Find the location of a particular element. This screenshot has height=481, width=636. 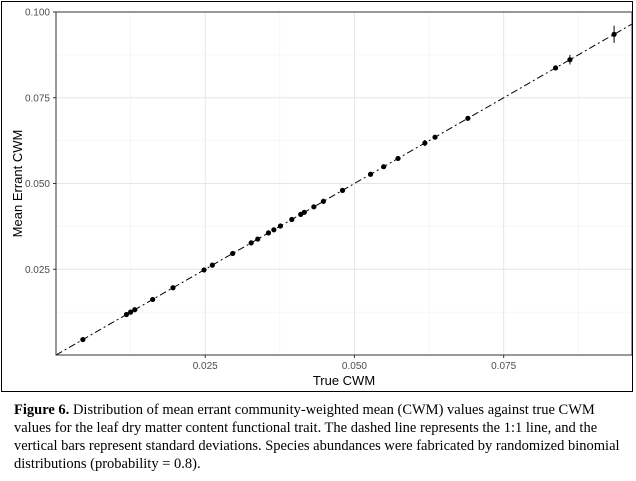

y-tick-label: 0.075 is located at coordinates (37, 98).